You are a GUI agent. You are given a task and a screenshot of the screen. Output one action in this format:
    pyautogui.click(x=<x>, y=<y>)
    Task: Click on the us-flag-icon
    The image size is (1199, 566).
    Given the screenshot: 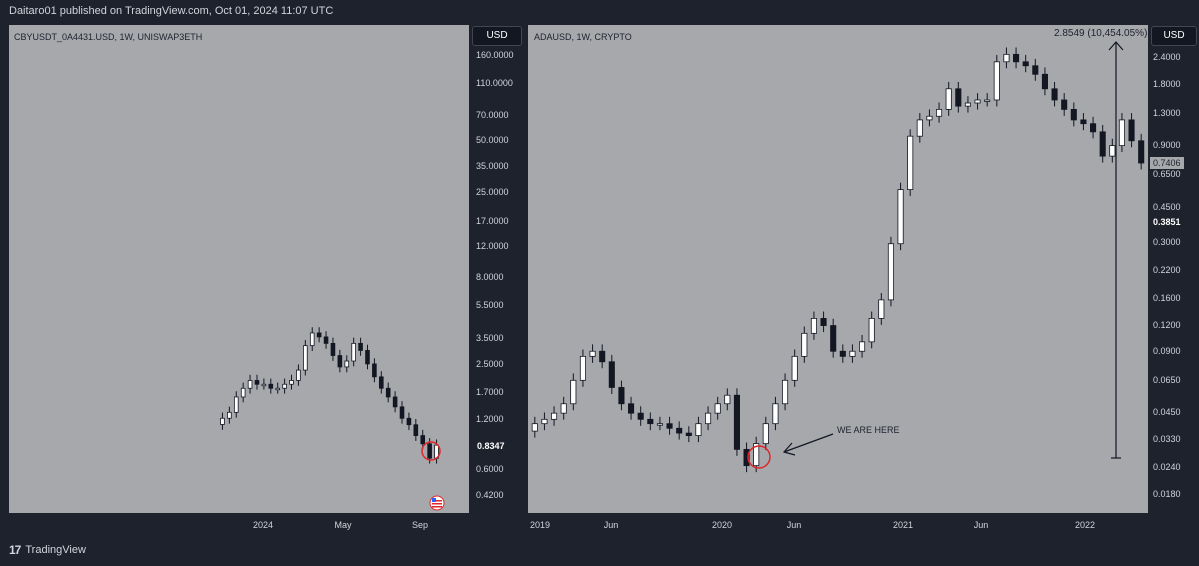 What is the action you would take?
    pyautogui.click(x=437, y=503)
    